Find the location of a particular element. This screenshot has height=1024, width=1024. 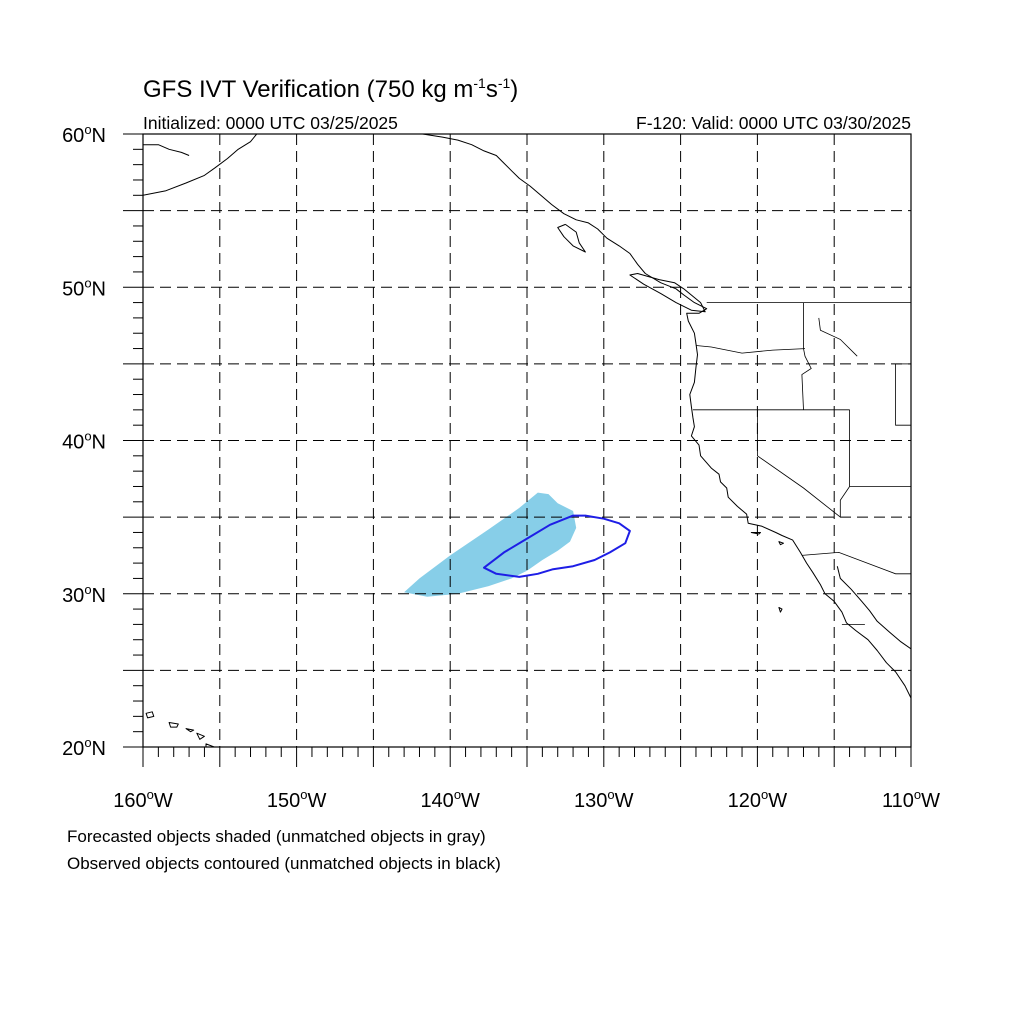

map-title: GFS IVT Verification (750 kg m-1s-1) is located at coordinates (330, 89).